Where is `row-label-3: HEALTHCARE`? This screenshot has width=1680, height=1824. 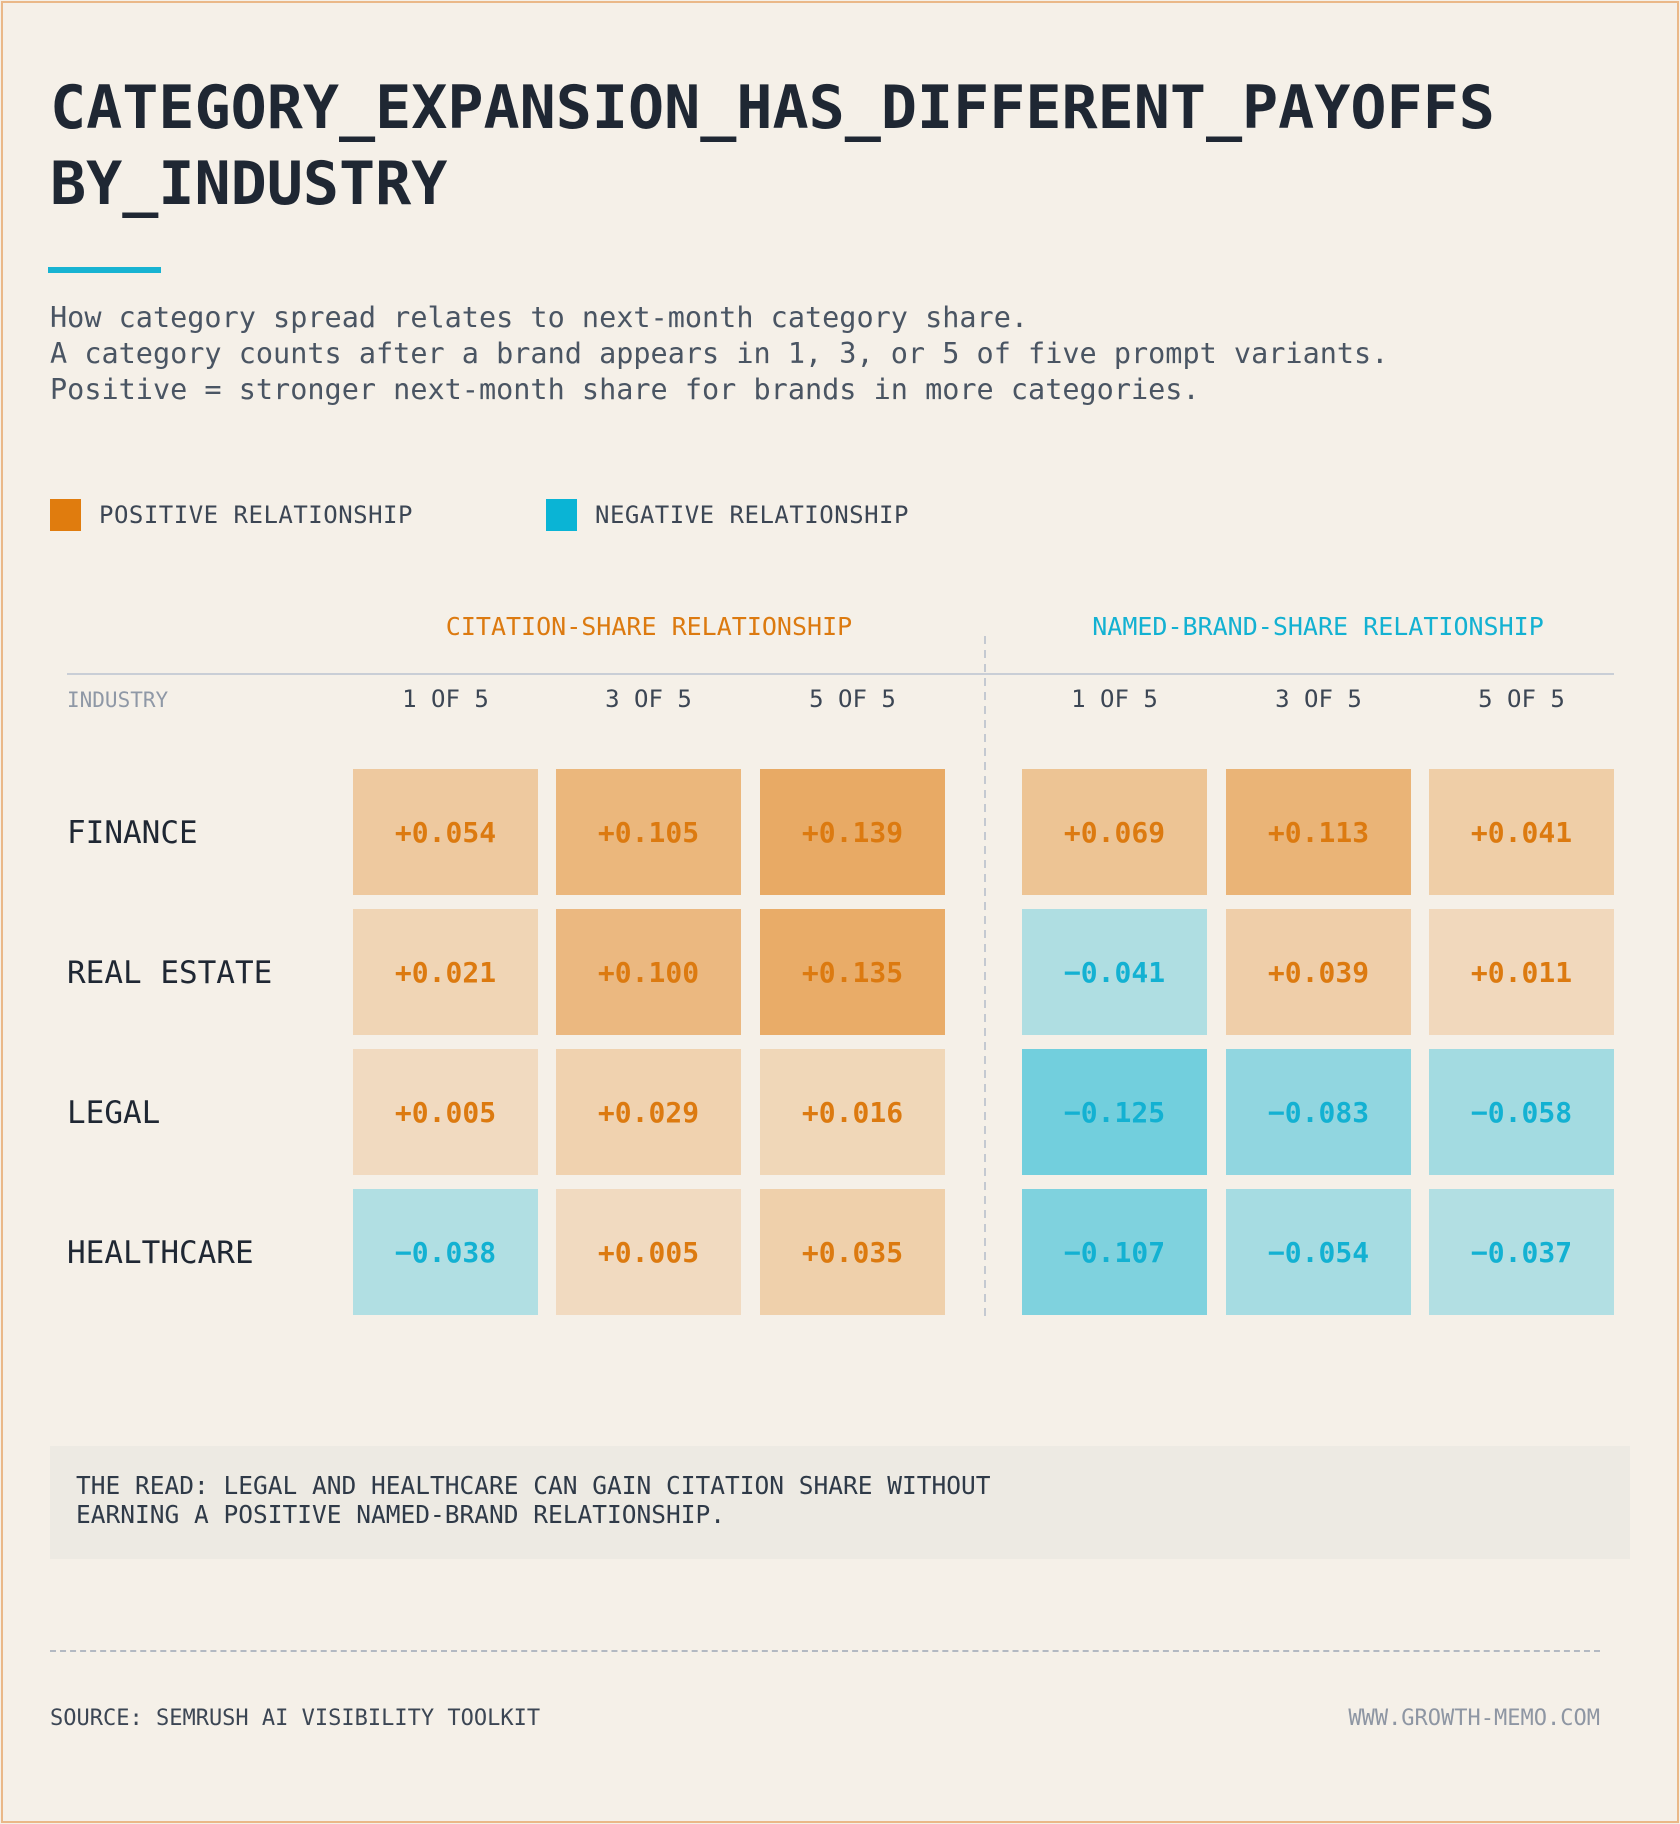
row-label-3: HEALTHCARE is located at coordinates (160, 1253).